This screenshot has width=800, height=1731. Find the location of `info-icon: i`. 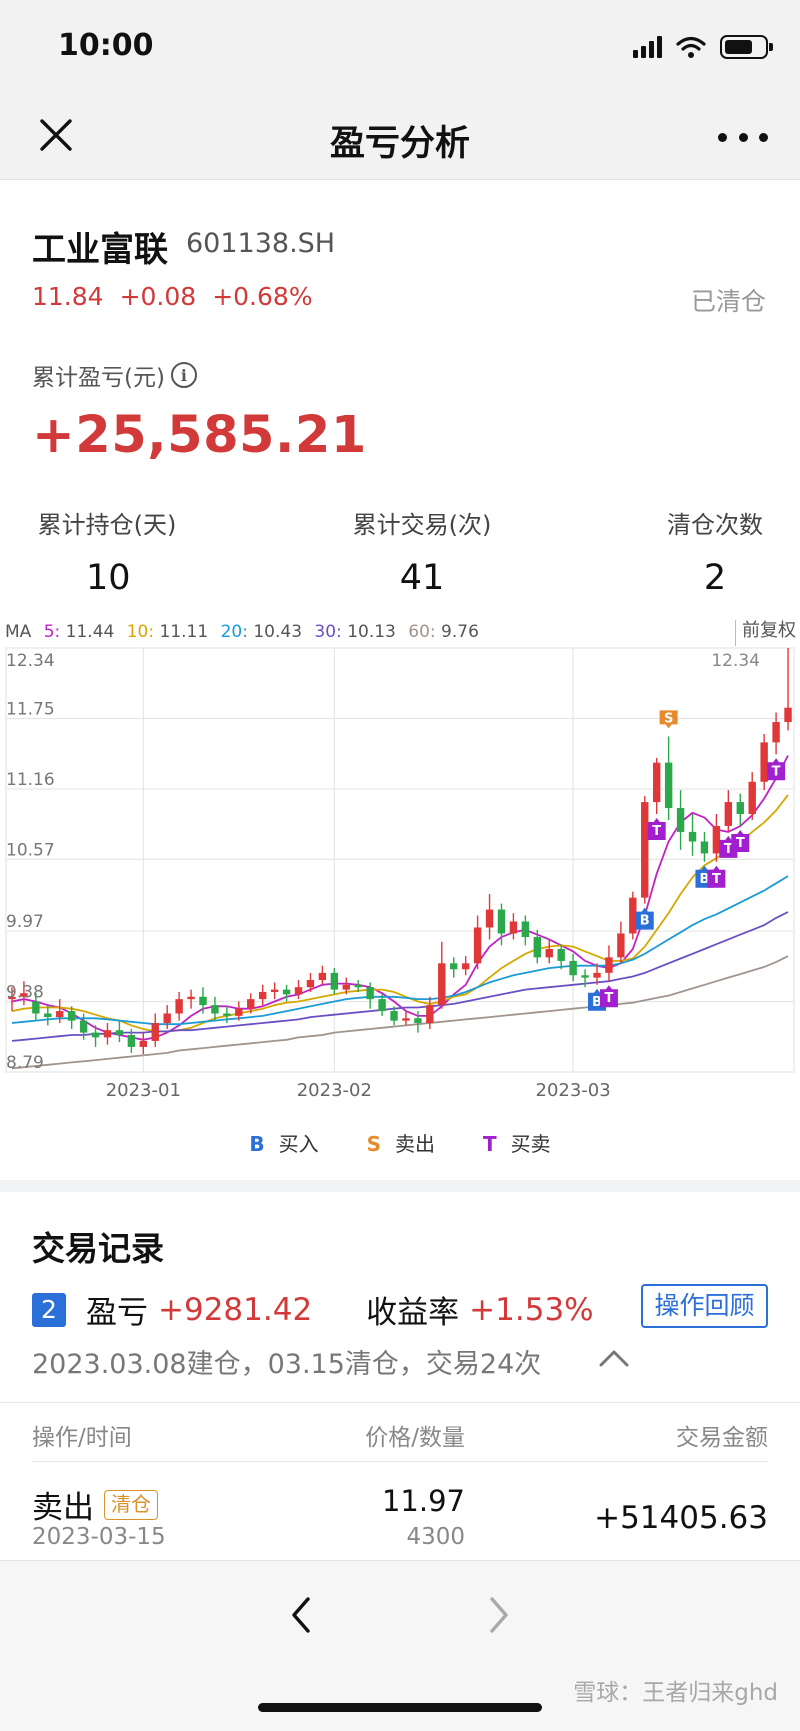

info-icon: i is located at coordinates (183, 375).